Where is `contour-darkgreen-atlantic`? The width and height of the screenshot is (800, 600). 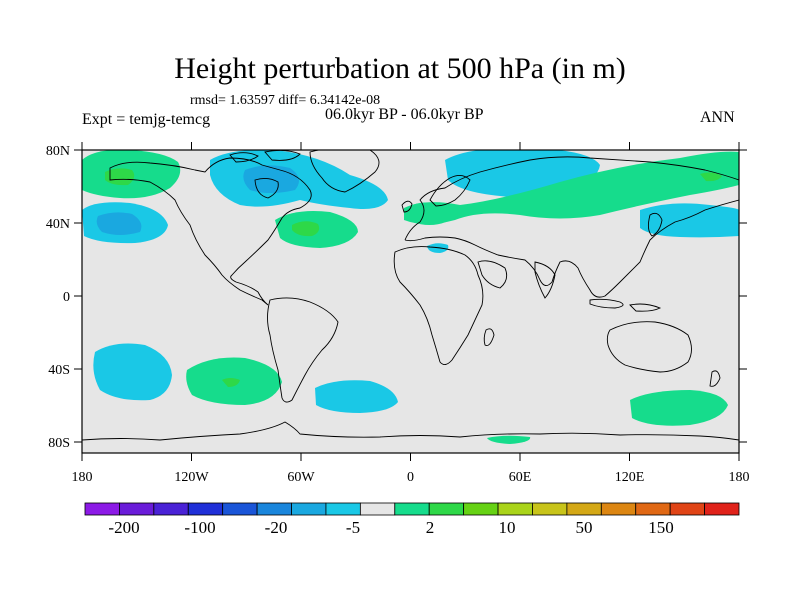
contour-darkgreen-atlantic is located at coordinates (306, 229).